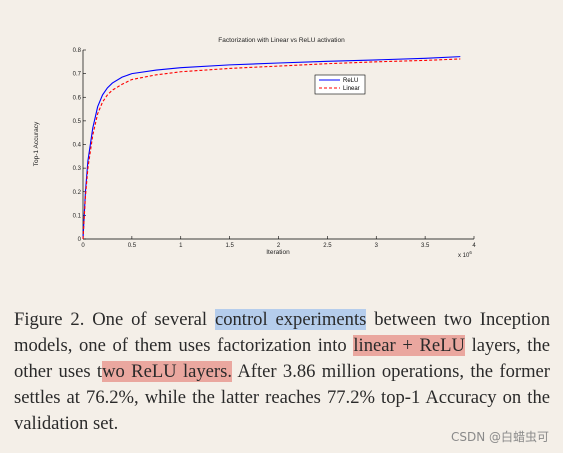 The height and width of the screenshot is (453, 563). Describe the element at coordinates (474, 246) in the screenshot. I see `x-tick-label: 4` at that location.